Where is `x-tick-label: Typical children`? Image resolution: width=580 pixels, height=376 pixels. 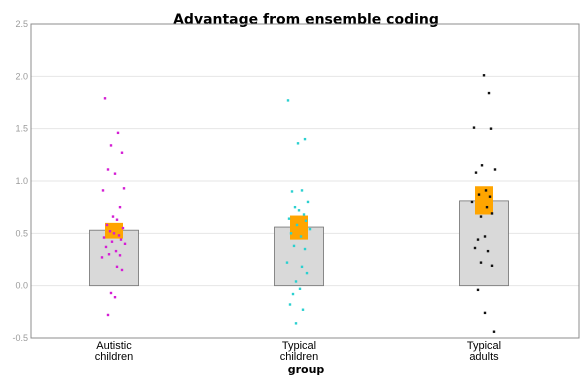
x-tick-label: Typical children is located at coordinates (299, 351).